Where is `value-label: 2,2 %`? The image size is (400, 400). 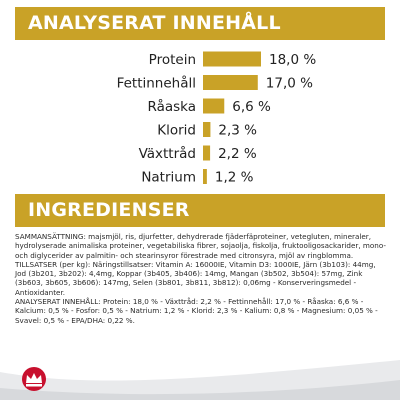 value-label: 2,2 % is located at coordinates (237, 154).